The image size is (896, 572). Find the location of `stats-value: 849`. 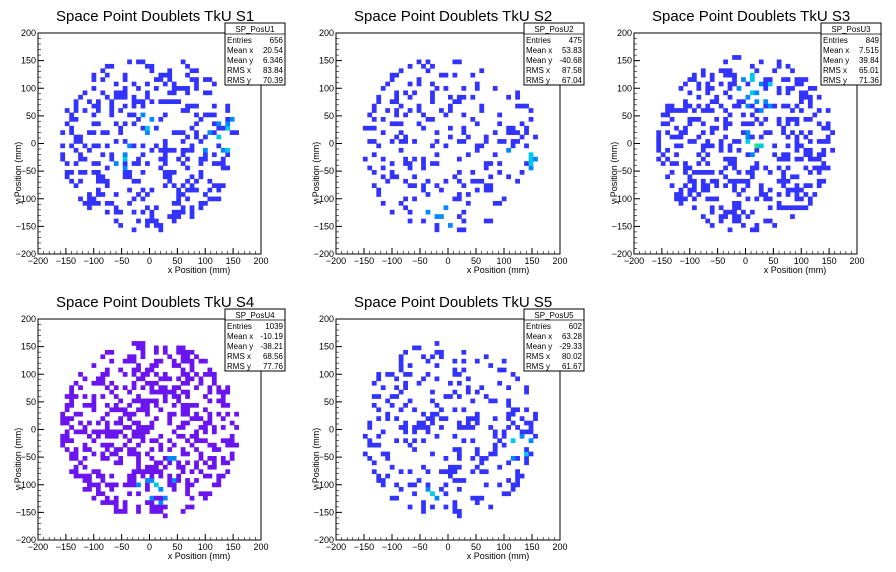

stats-value: 849 is located at coordinates (873, 40).